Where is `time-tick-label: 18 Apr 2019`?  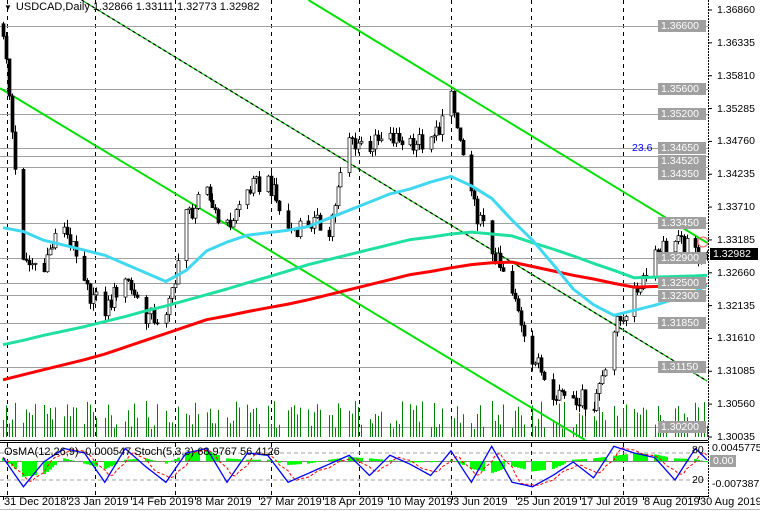
time-tick-label: 18 Apr 2019 is located at coordinates (354, 502).